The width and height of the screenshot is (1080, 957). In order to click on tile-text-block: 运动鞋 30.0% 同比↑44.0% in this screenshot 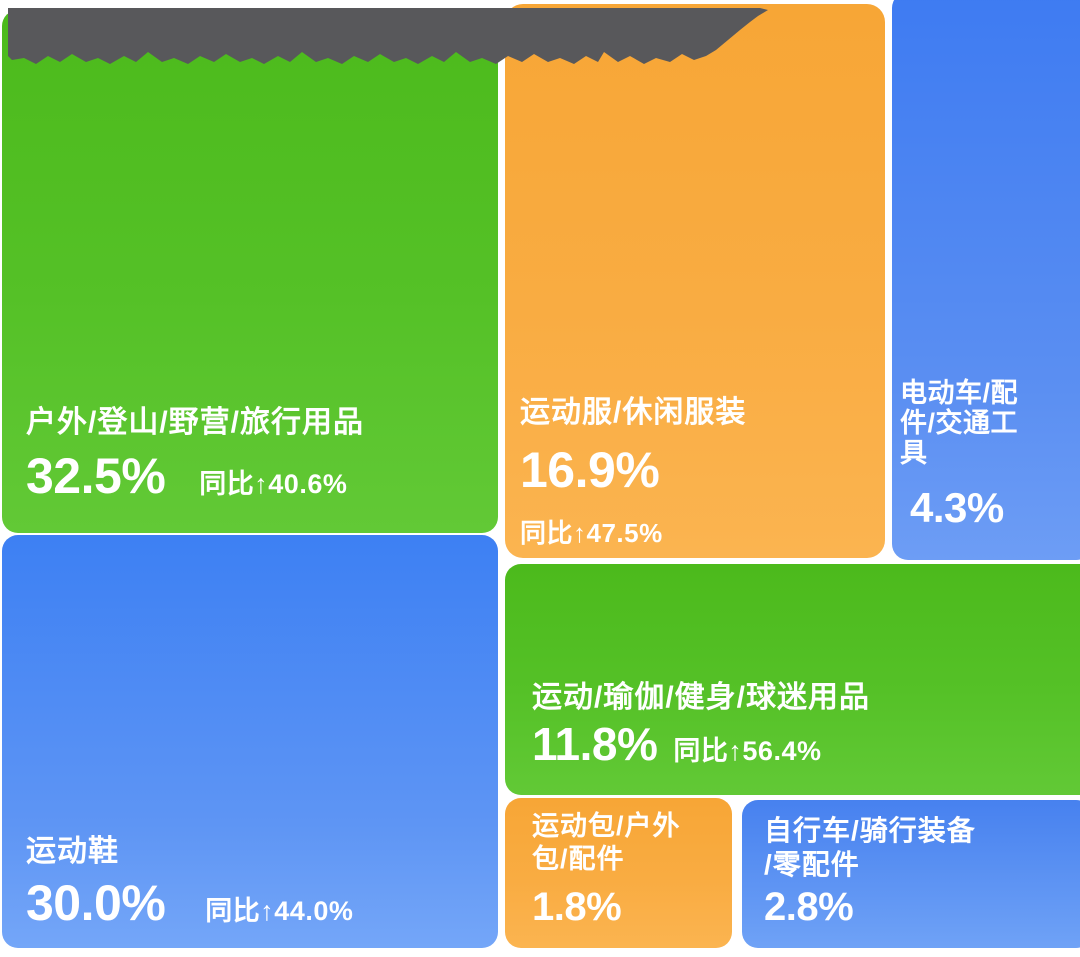, I will do `click(189, 881)`.